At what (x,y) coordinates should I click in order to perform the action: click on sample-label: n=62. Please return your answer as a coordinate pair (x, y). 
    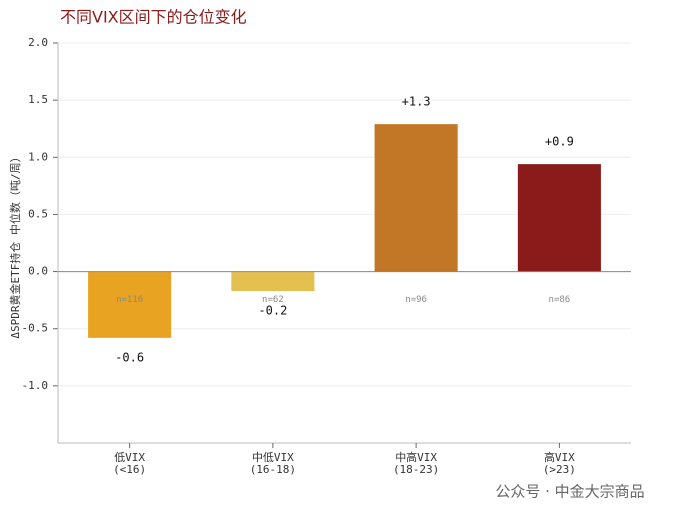
    Looking at the image, I should click on (273, 300).